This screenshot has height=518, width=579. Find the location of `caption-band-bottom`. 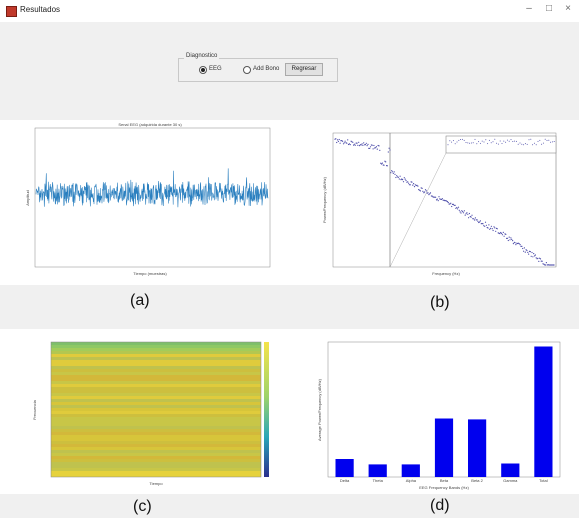

caption-band-bottom is located at coordinates (289, 506).